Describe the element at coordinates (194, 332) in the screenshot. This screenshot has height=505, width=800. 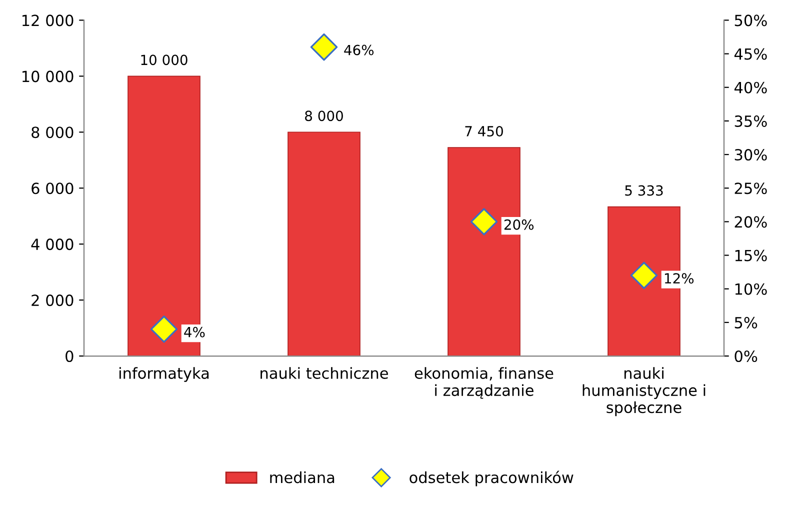
I see `data-label: 4%` at that location.